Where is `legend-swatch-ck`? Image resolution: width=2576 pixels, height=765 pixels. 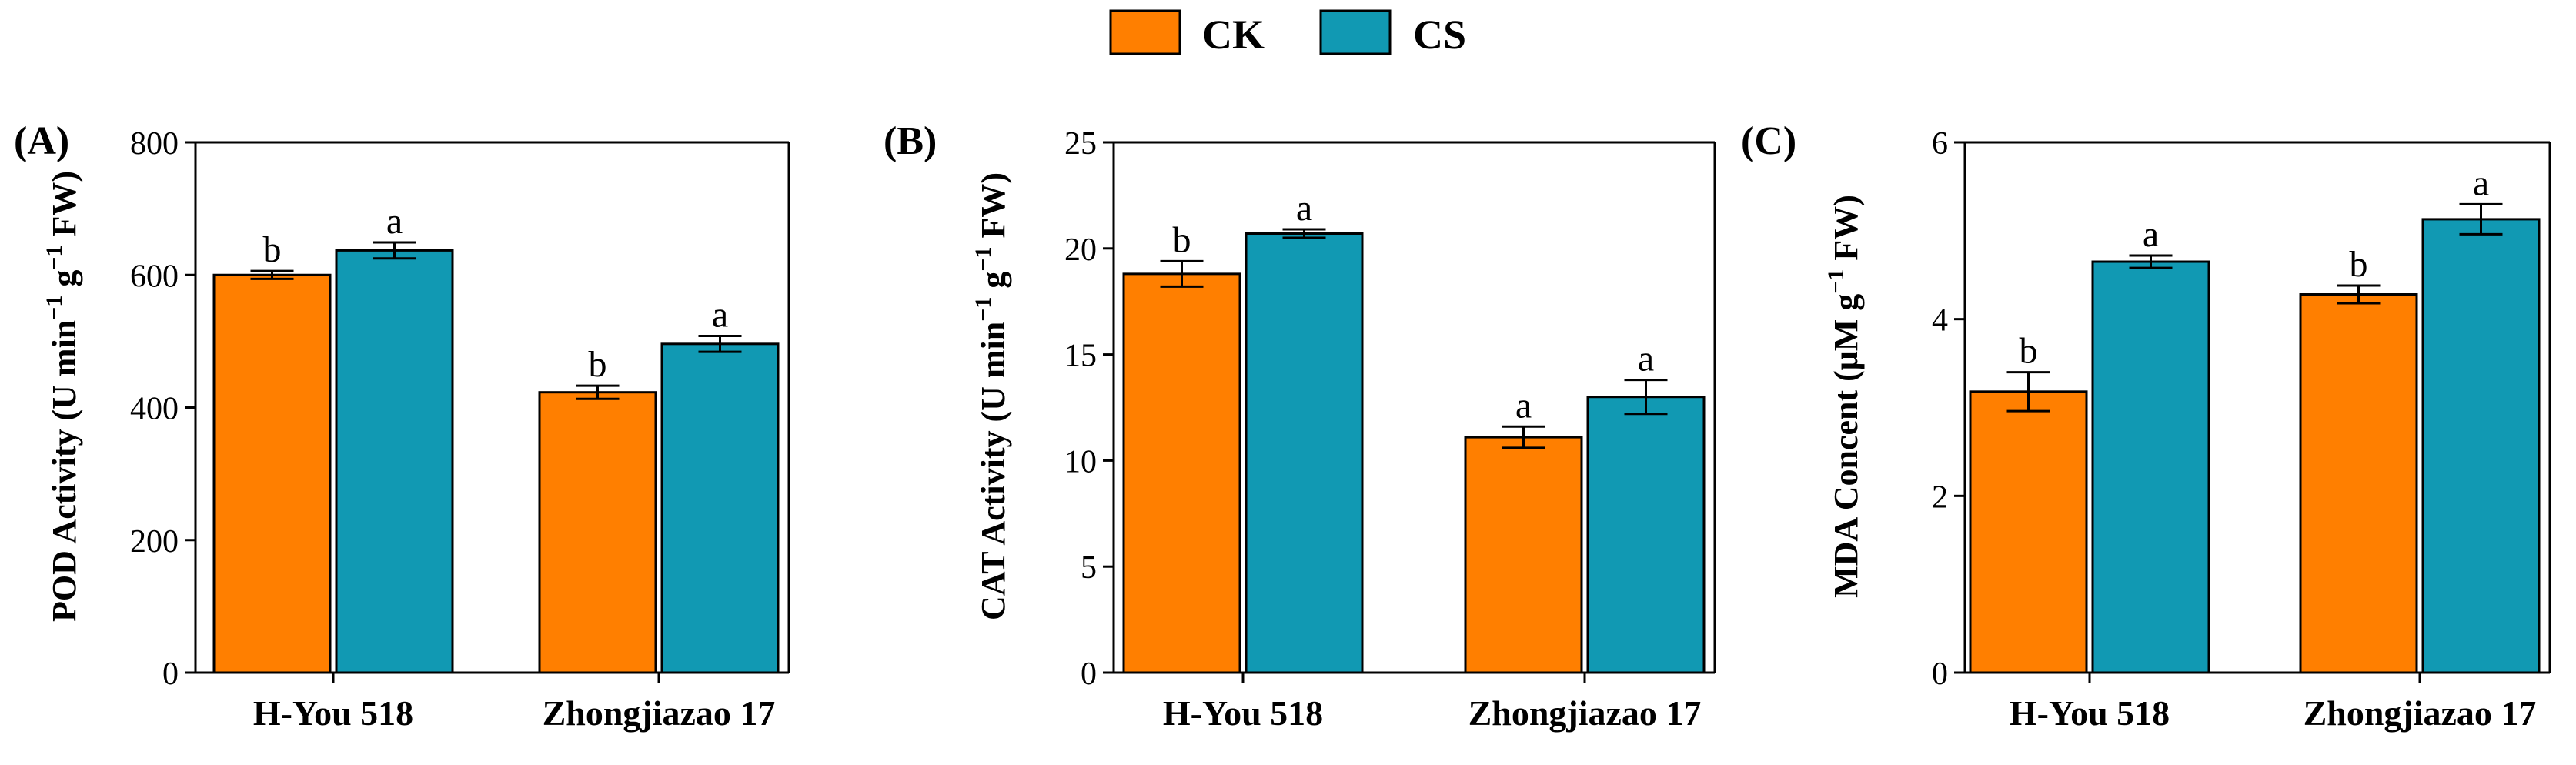
legend-swatch-ck is located at coordinates (1145, 32).